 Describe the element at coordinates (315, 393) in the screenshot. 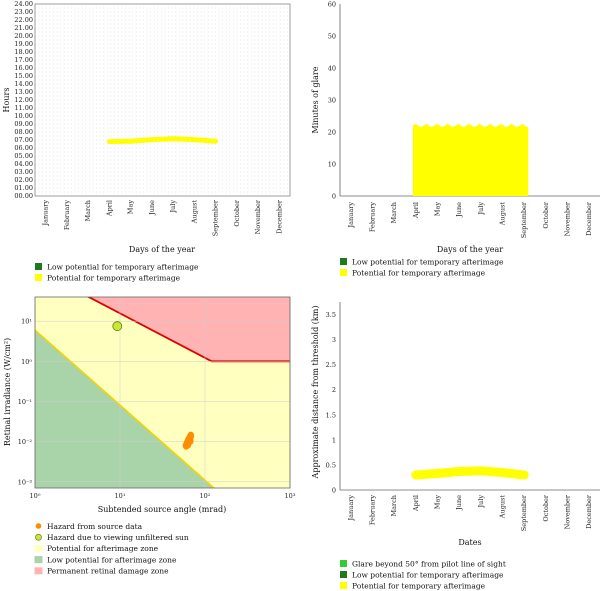

I see `y-axis-label: Approximate distance from threshold (km)` at that location.